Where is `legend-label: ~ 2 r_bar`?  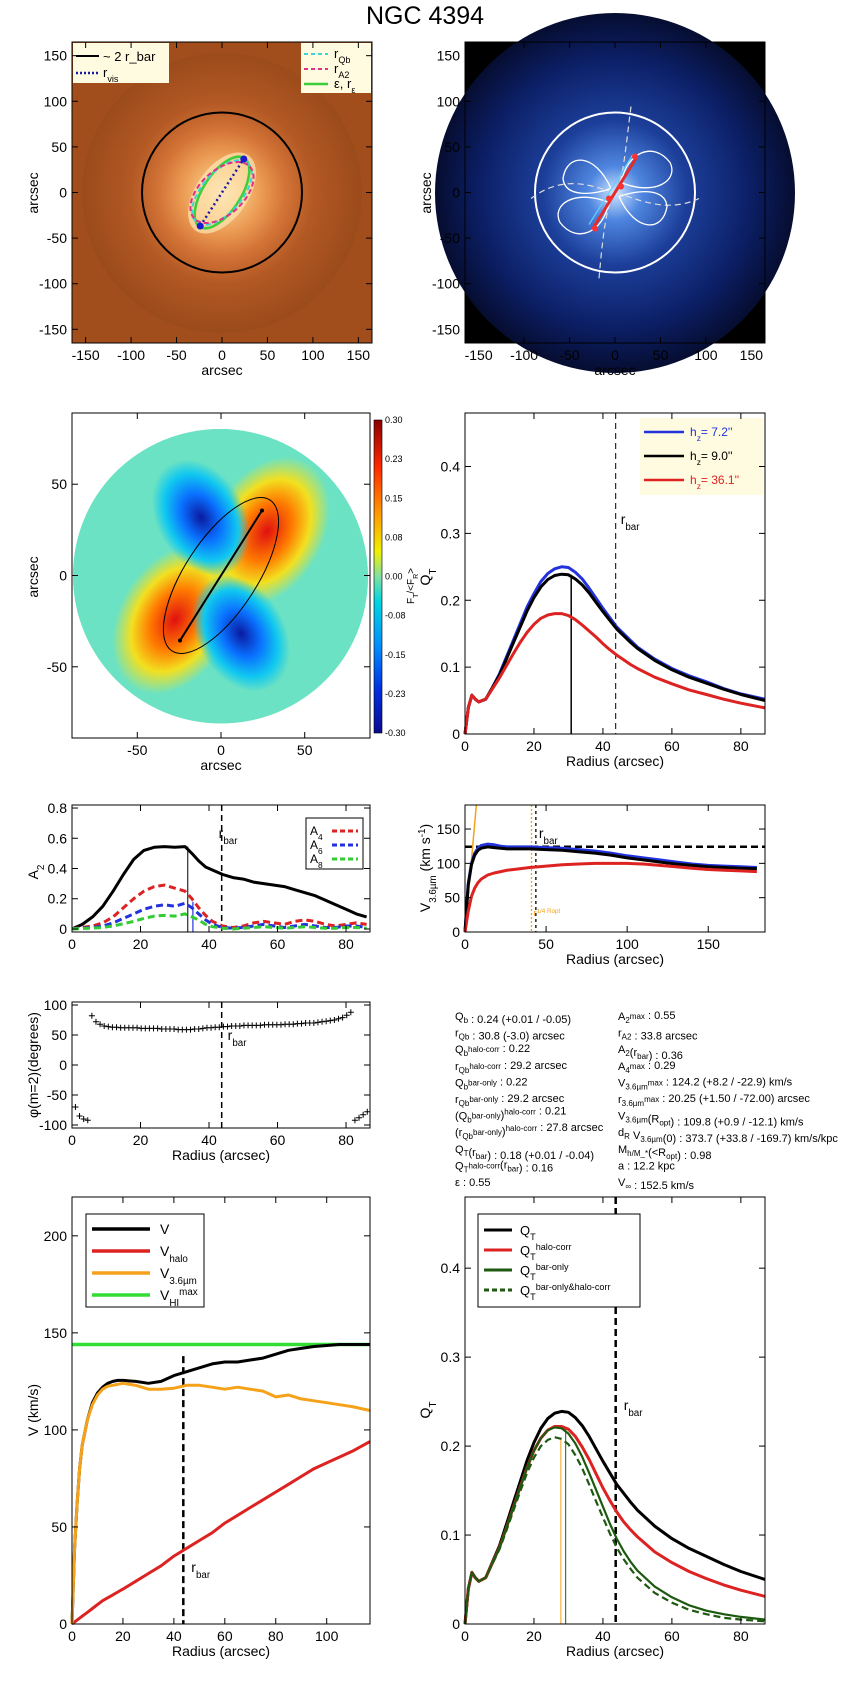 legend-label: ~ 2 r_bar is located at coordinates (129, 56).